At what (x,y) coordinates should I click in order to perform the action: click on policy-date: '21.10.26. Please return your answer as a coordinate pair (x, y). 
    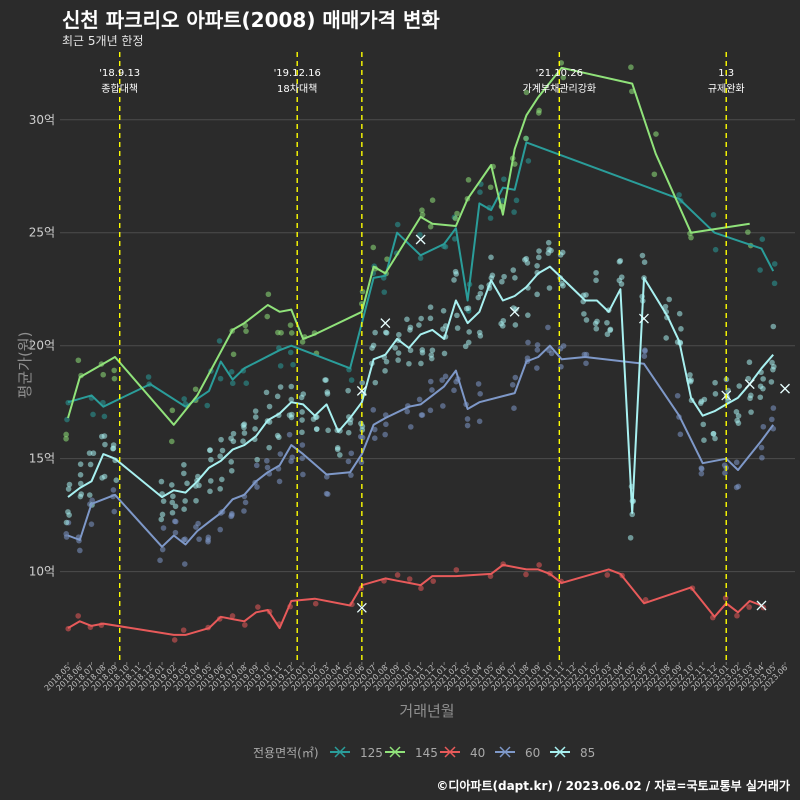
    Looking at the image, I should click on (559, 73).